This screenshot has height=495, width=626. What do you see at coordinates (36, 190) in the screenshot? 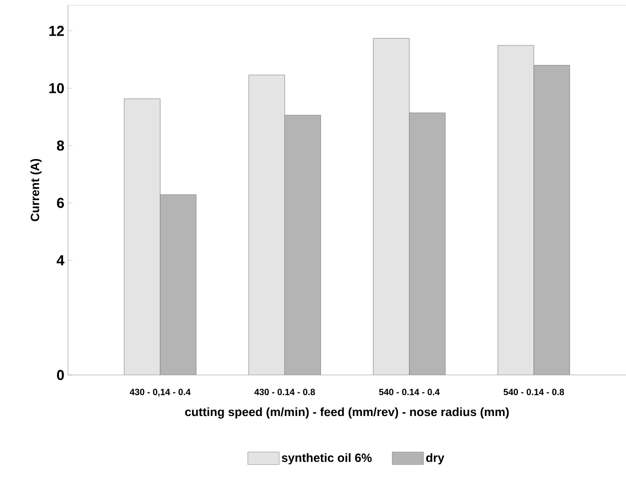
I see `y-axis-title: Current (A)` at bounding box center [36, 190].